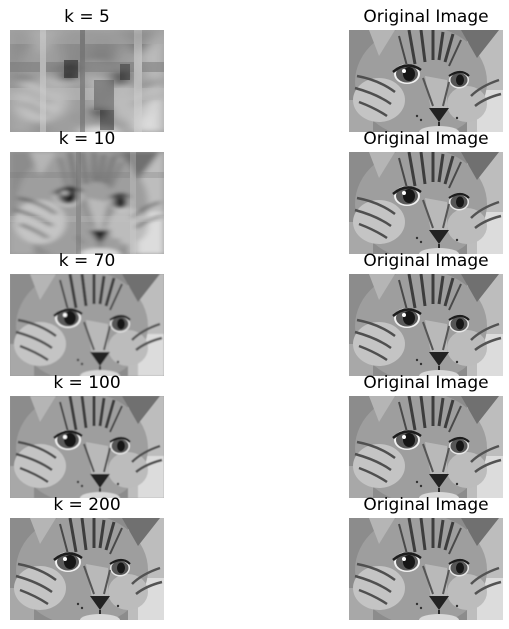 Image resolution: width=509 pixels, height=629 pixels. What do you see at coordinates (87, 325) in the screenshot?
I see `cat-reconstruction-k70-image` at bounding box center [87, 325].